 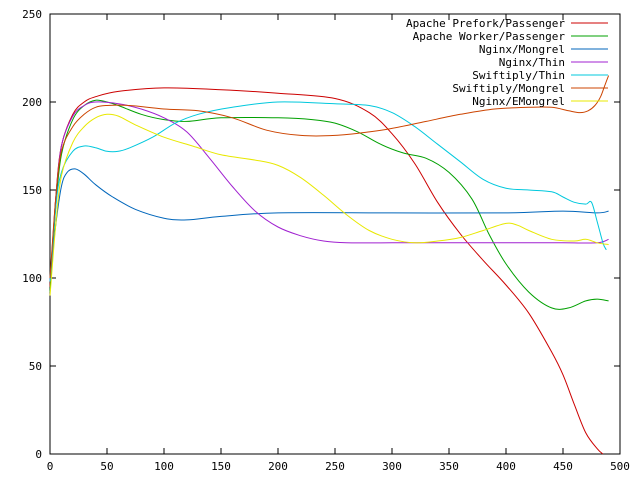 What do you see at coordinates (449, 466) in the screenshot?
I see `x-tick-label: 350` at bounding box center [449, 466].